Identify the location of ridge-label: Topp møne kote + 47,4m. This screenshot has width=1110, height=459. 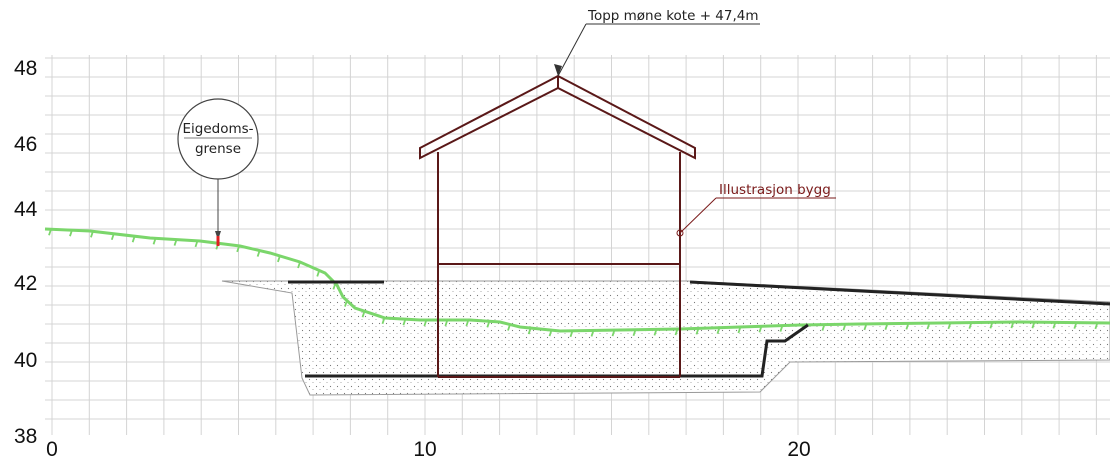
(673, 16).